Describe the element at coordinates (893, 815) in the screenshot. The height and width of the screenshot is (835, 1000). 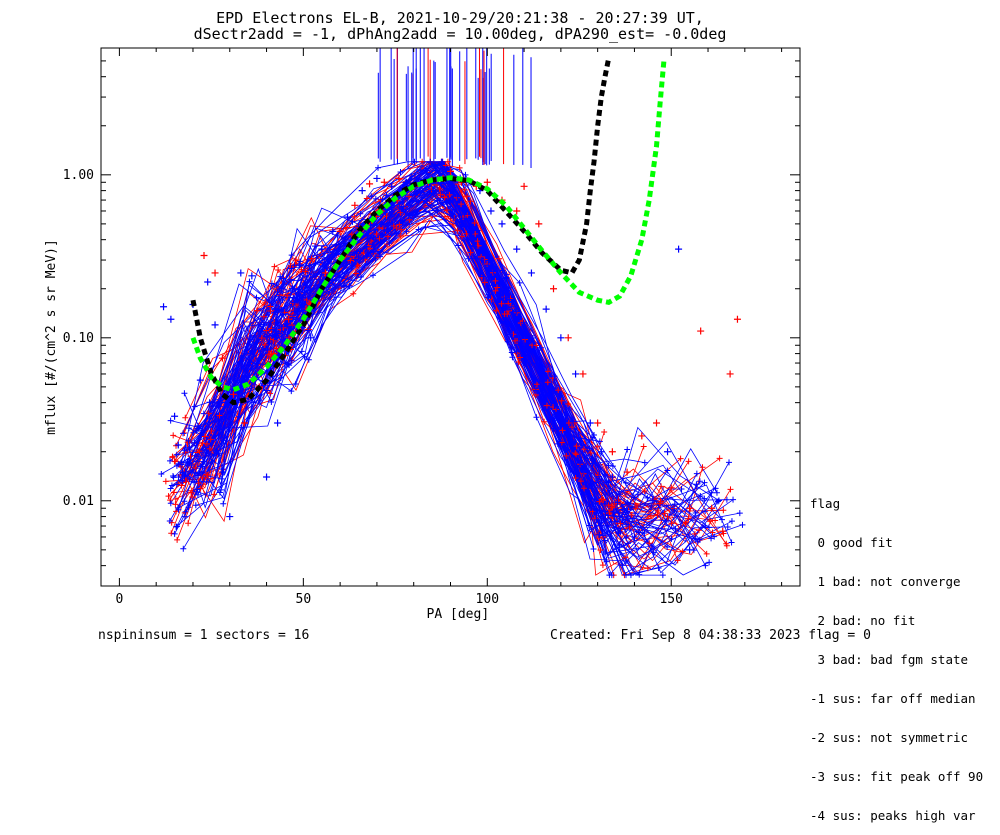
I see `legend-item: -4 sus: peaks high var` at that location.